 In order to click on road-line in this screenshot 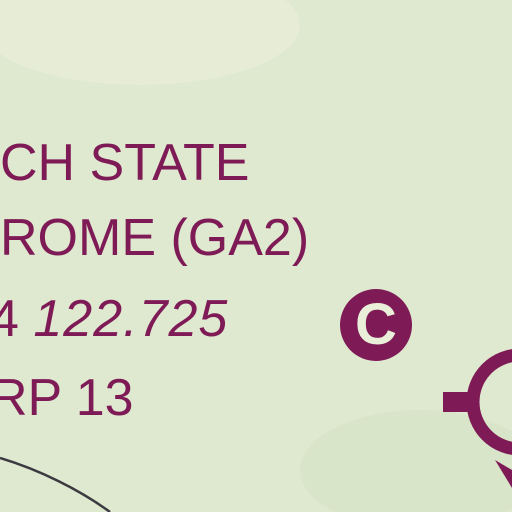, I will do `click(55, 484)`.